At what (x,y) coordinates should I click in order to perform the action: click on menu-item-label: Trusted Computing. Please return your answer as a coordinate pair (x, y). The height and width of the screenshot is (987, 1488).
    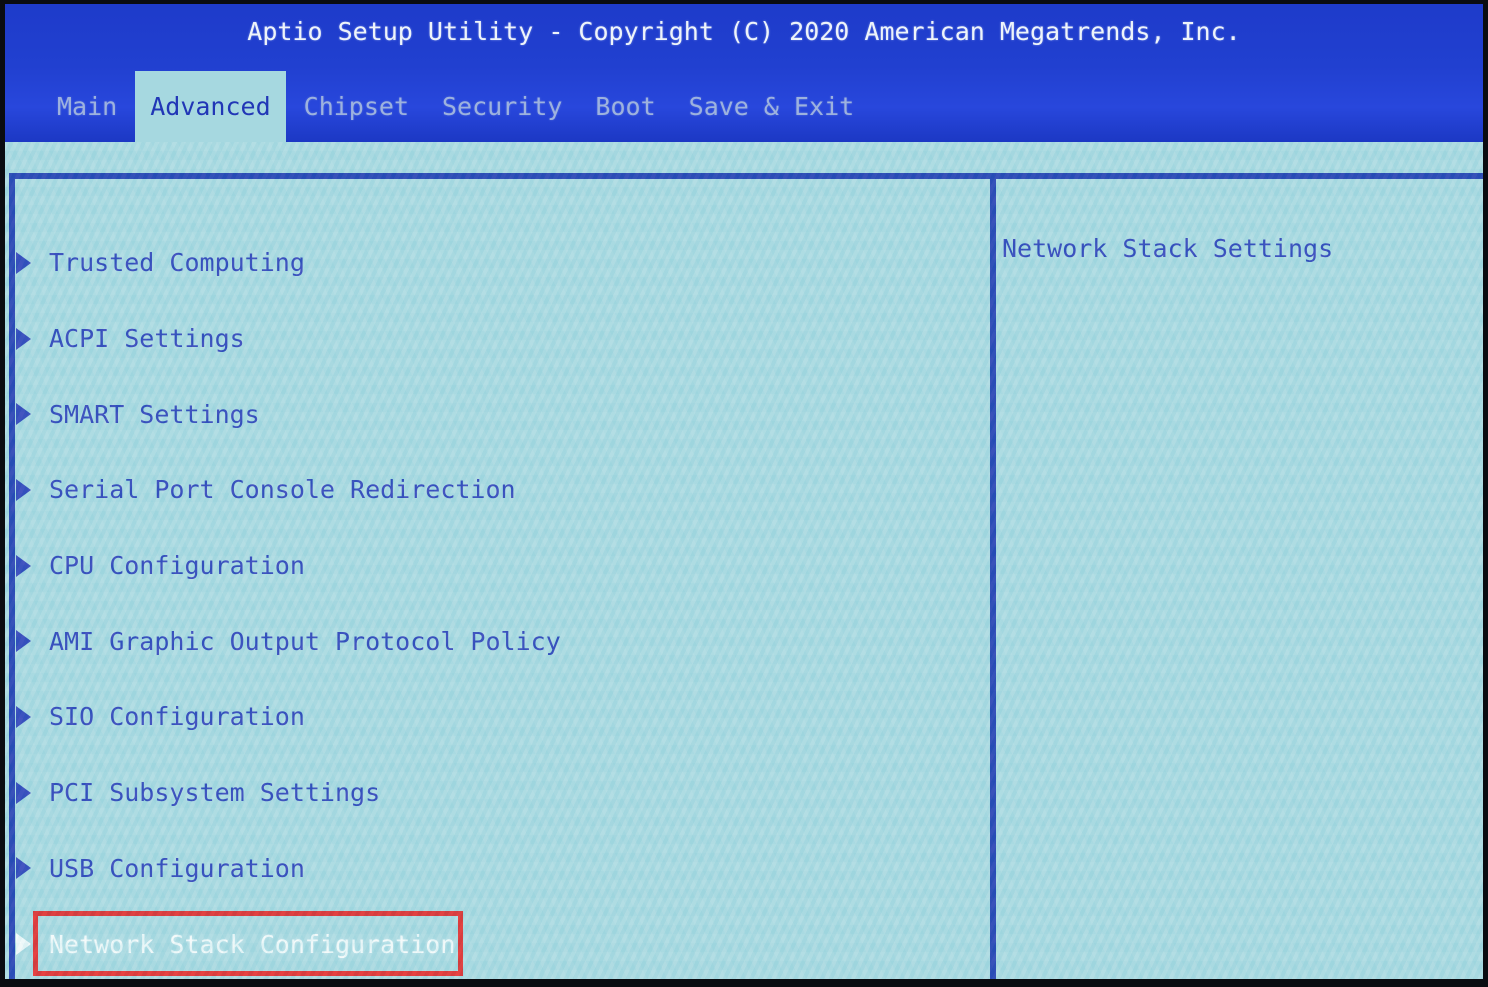
    Looking at the image, I should click on (177, 263).